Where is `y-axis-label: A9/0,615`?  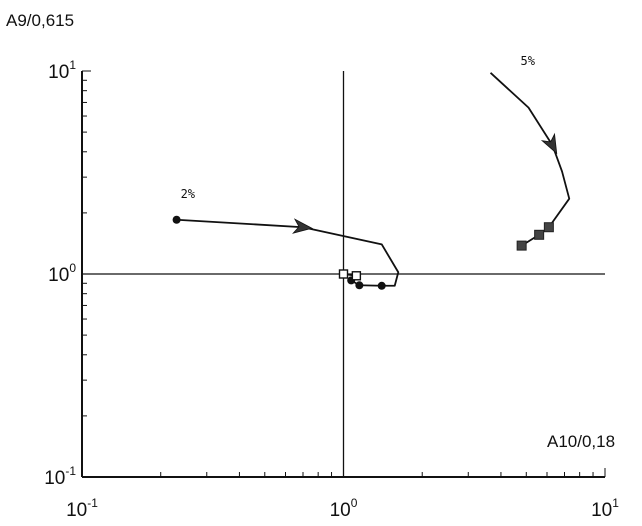
y-axis-label: A9/0,615 is located at coordinates (40, 20).